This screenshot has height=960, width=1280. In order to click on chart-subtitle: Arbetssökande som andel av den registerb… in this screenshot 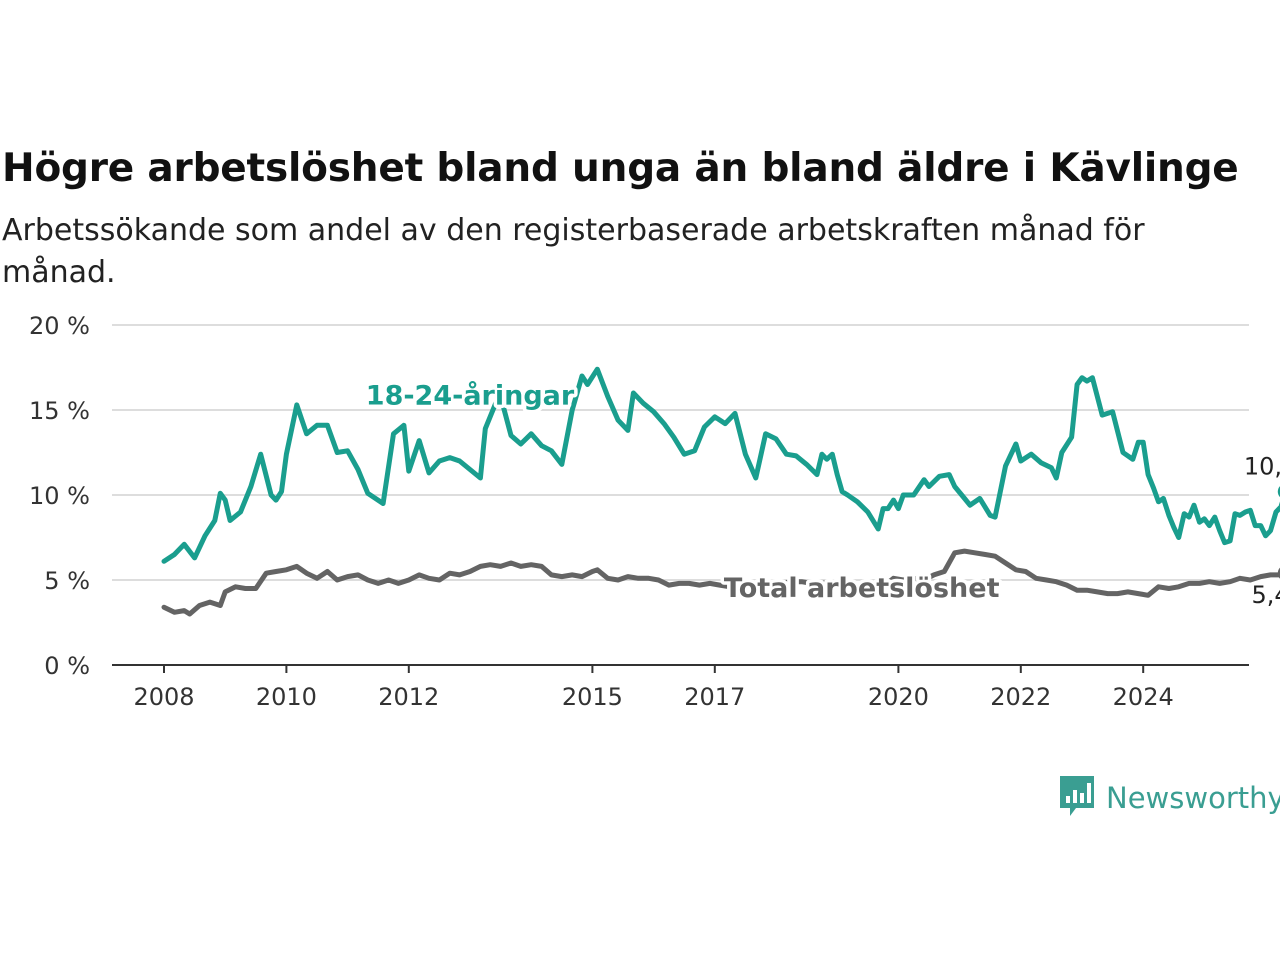, I will do `click(573, 251)`.